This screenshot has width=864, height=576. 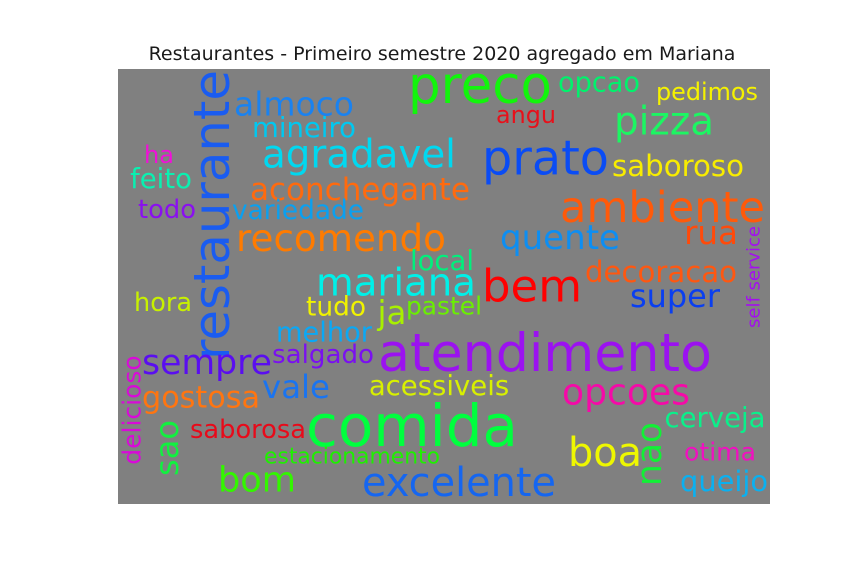 I want to click on word-pedimos: pedimos, so click(x=707, y=92).